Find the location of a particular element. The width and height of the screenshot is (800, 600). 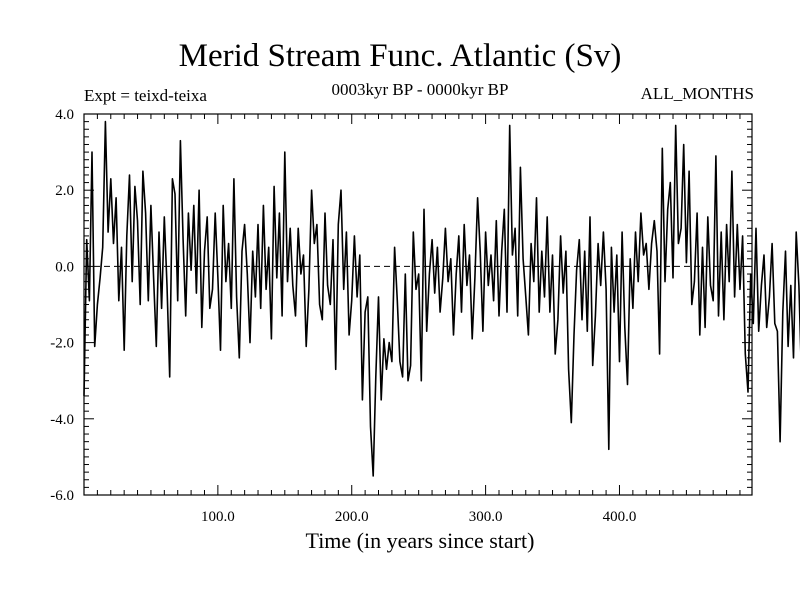

time-range-label: 0003kyr BP - 0000kyr BP is located at coordinates (420, 89).